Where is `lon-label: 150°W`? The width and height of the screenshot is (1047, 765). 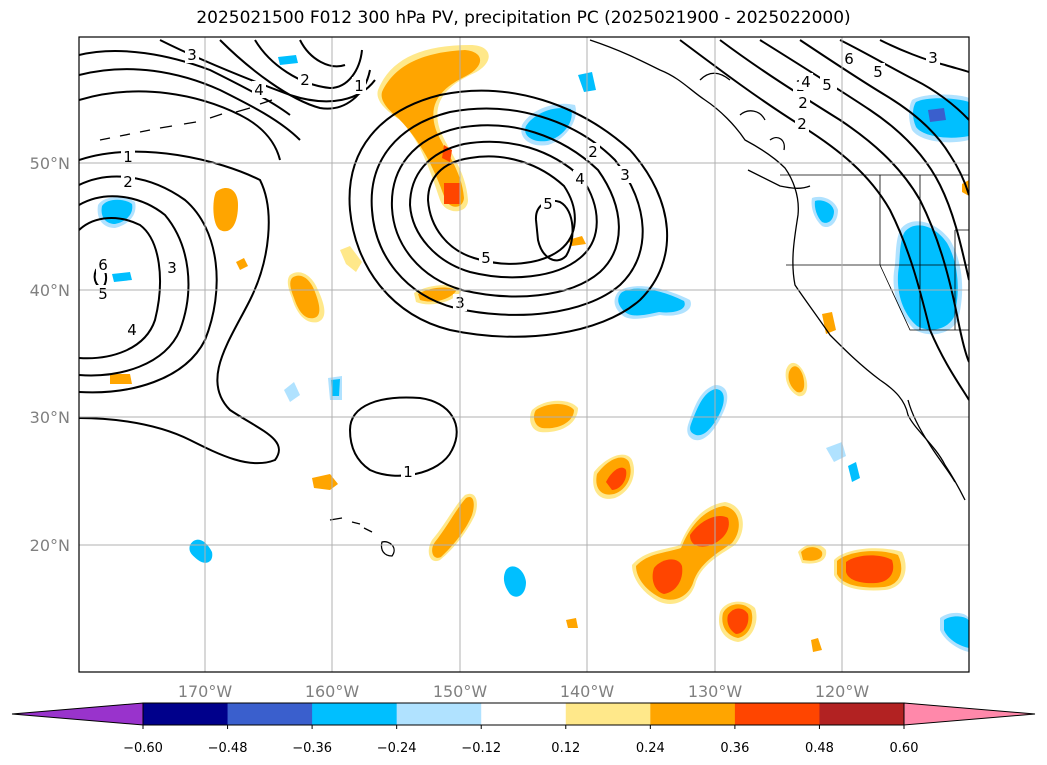
lon-label: 150°W is located at coordinates (460, 691).